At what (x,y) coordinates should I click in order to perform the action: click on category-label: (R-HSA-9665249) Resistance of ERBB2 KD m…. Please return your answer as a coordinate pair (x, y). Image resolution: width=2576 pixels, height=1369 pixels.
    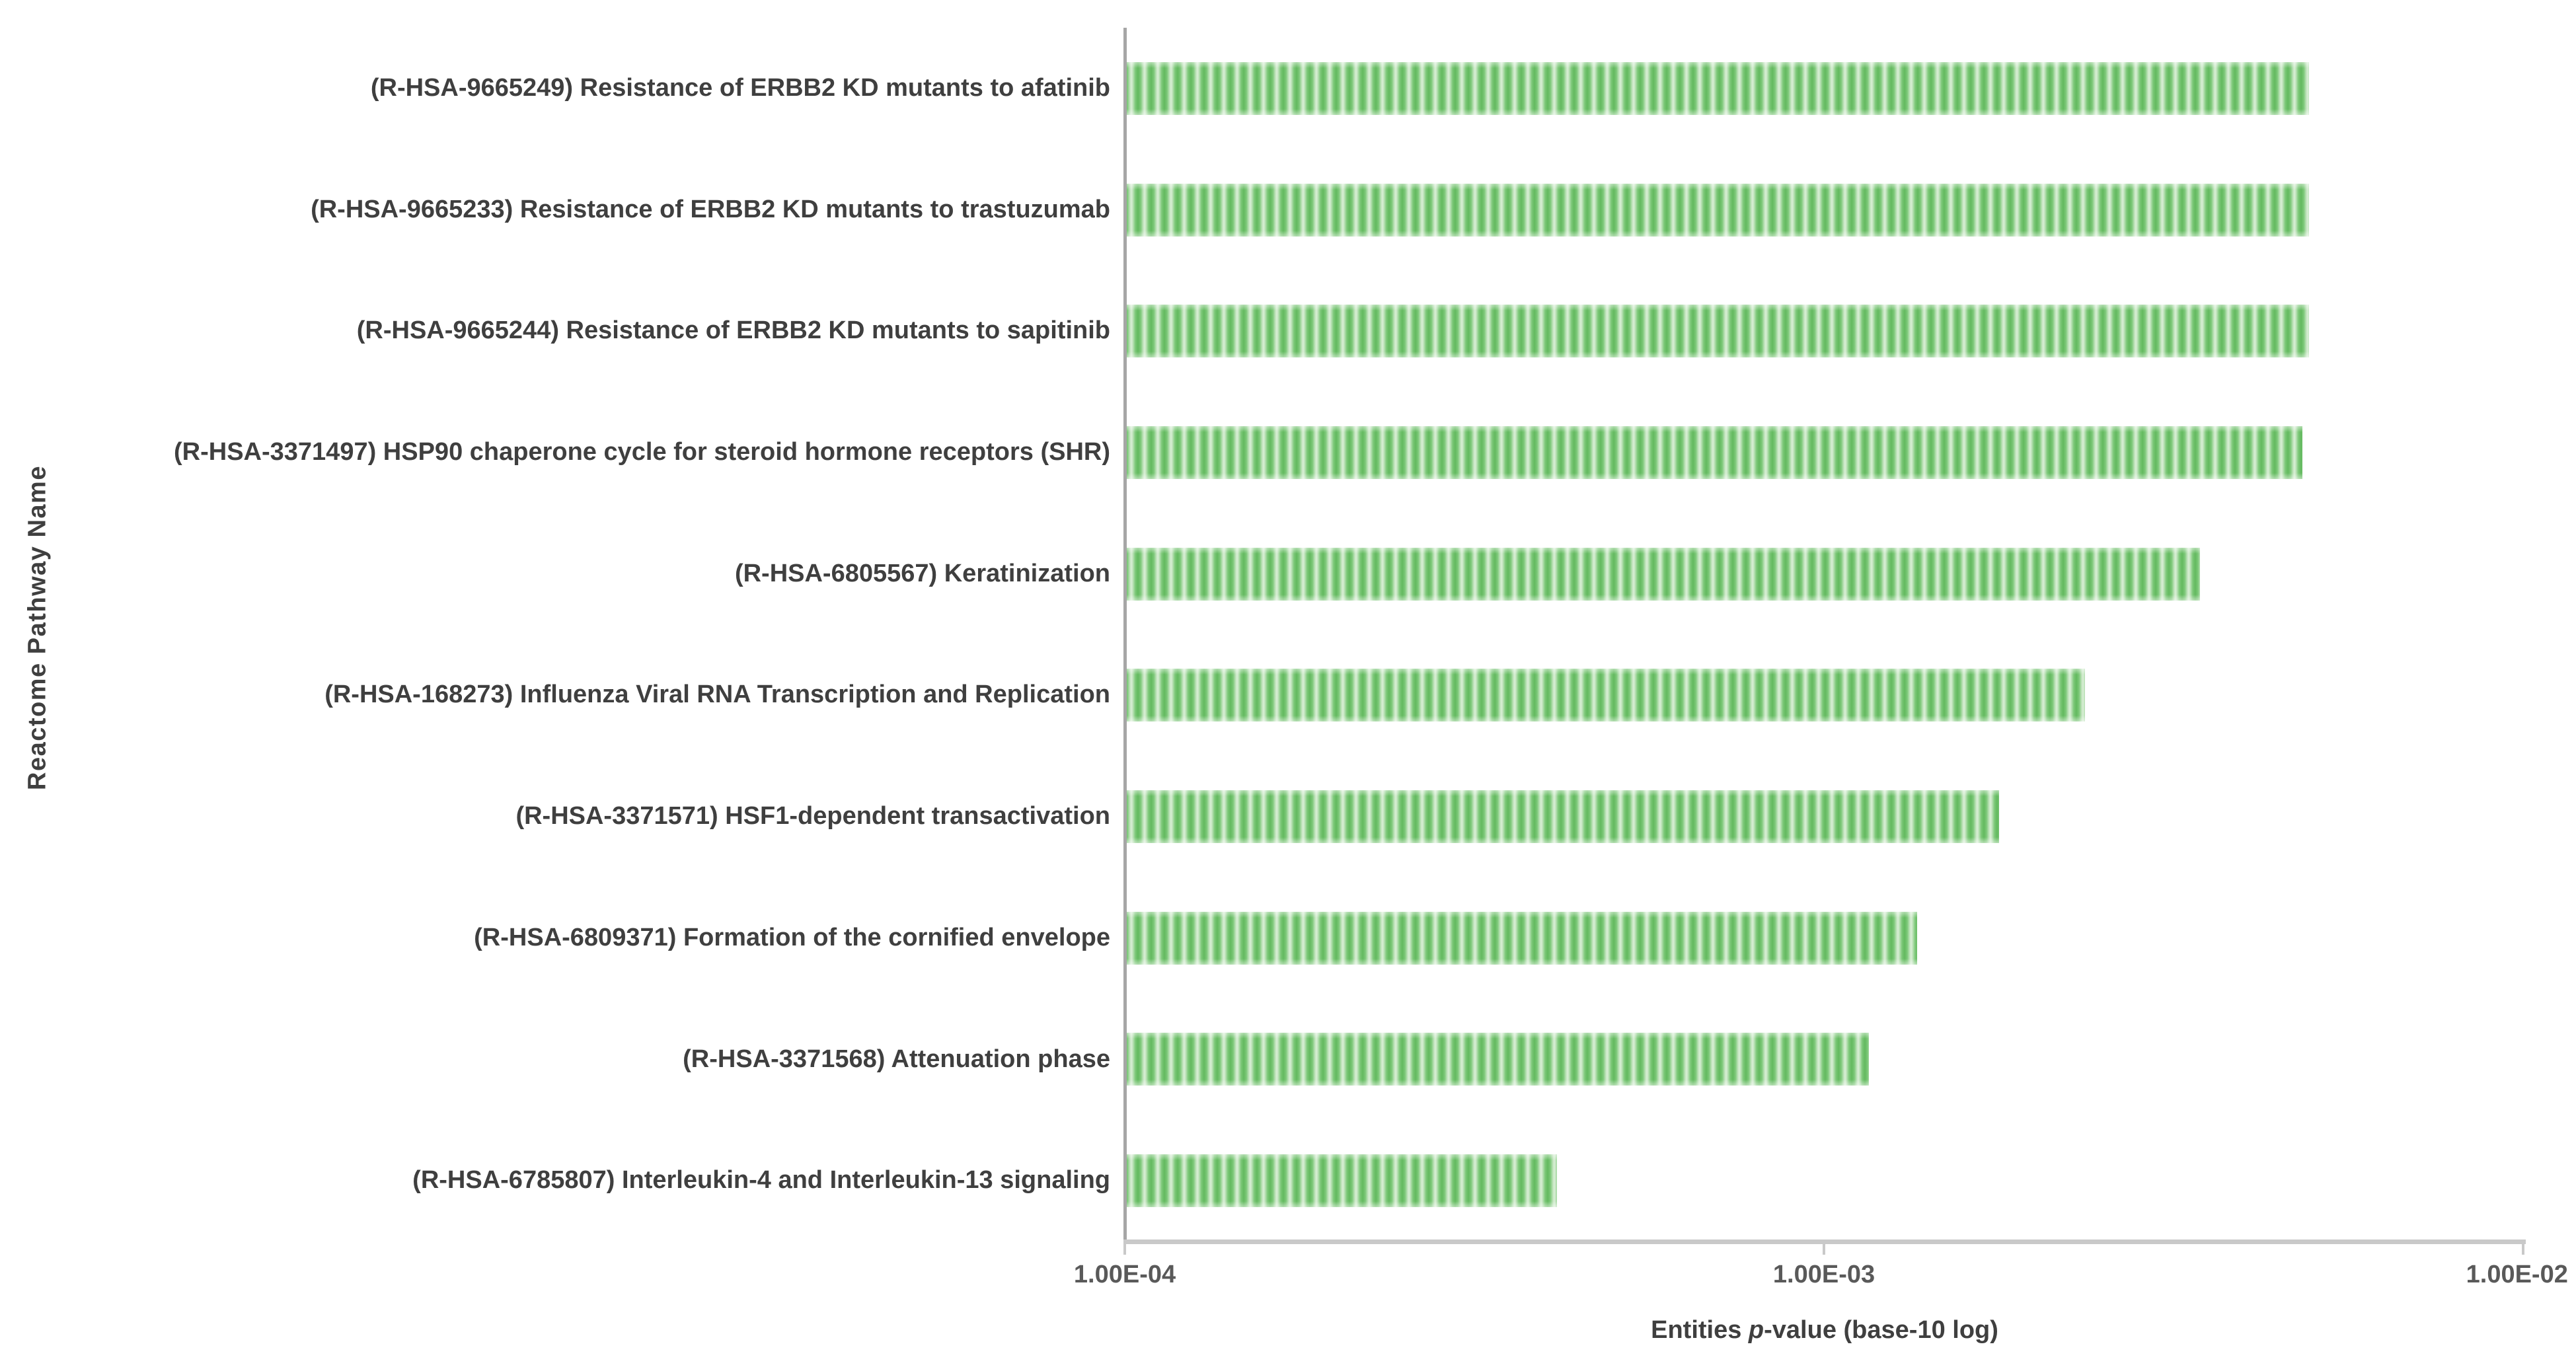
    Looking at the image, I should click on (740, 88).